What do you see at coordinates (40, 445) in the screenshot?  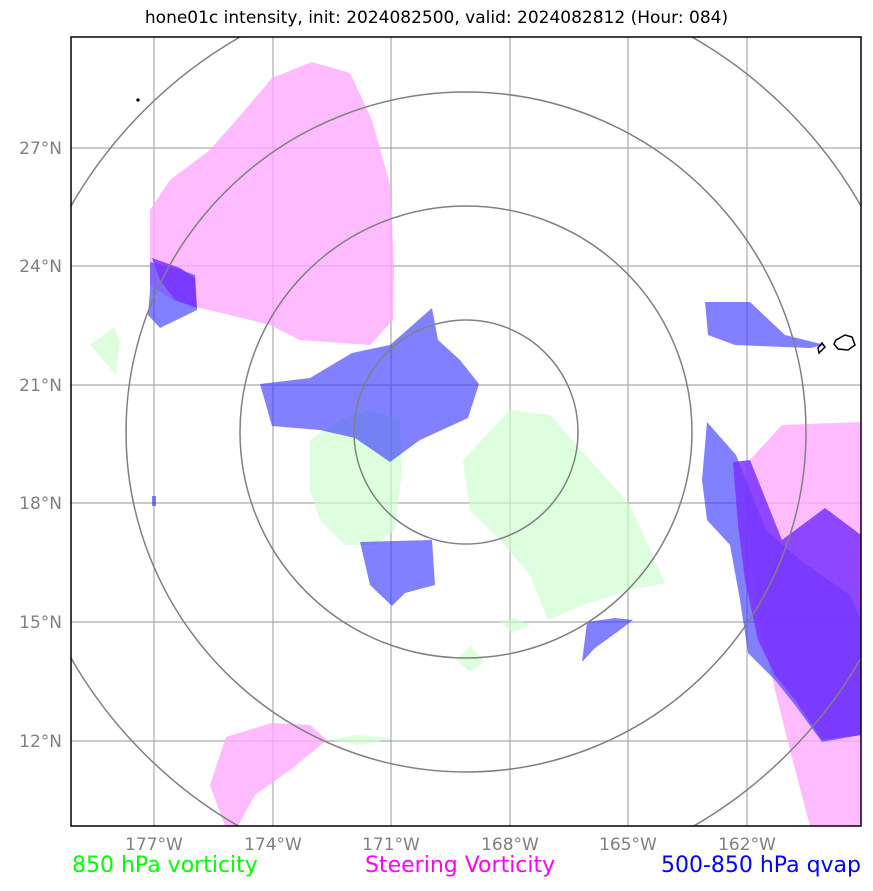 I see `lat-tick-labels: 27°N 24°N 21°N 18°N 15°N 12°N` at bounding box center [40, 445].